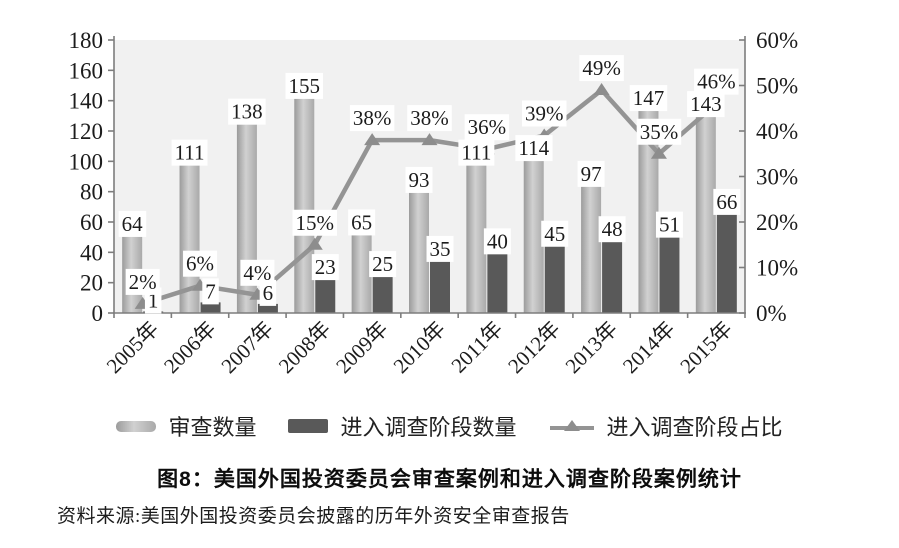  Describe the element at coordinates (133, 224) in the screenshot. I see `value-label-review: 64` at that location.